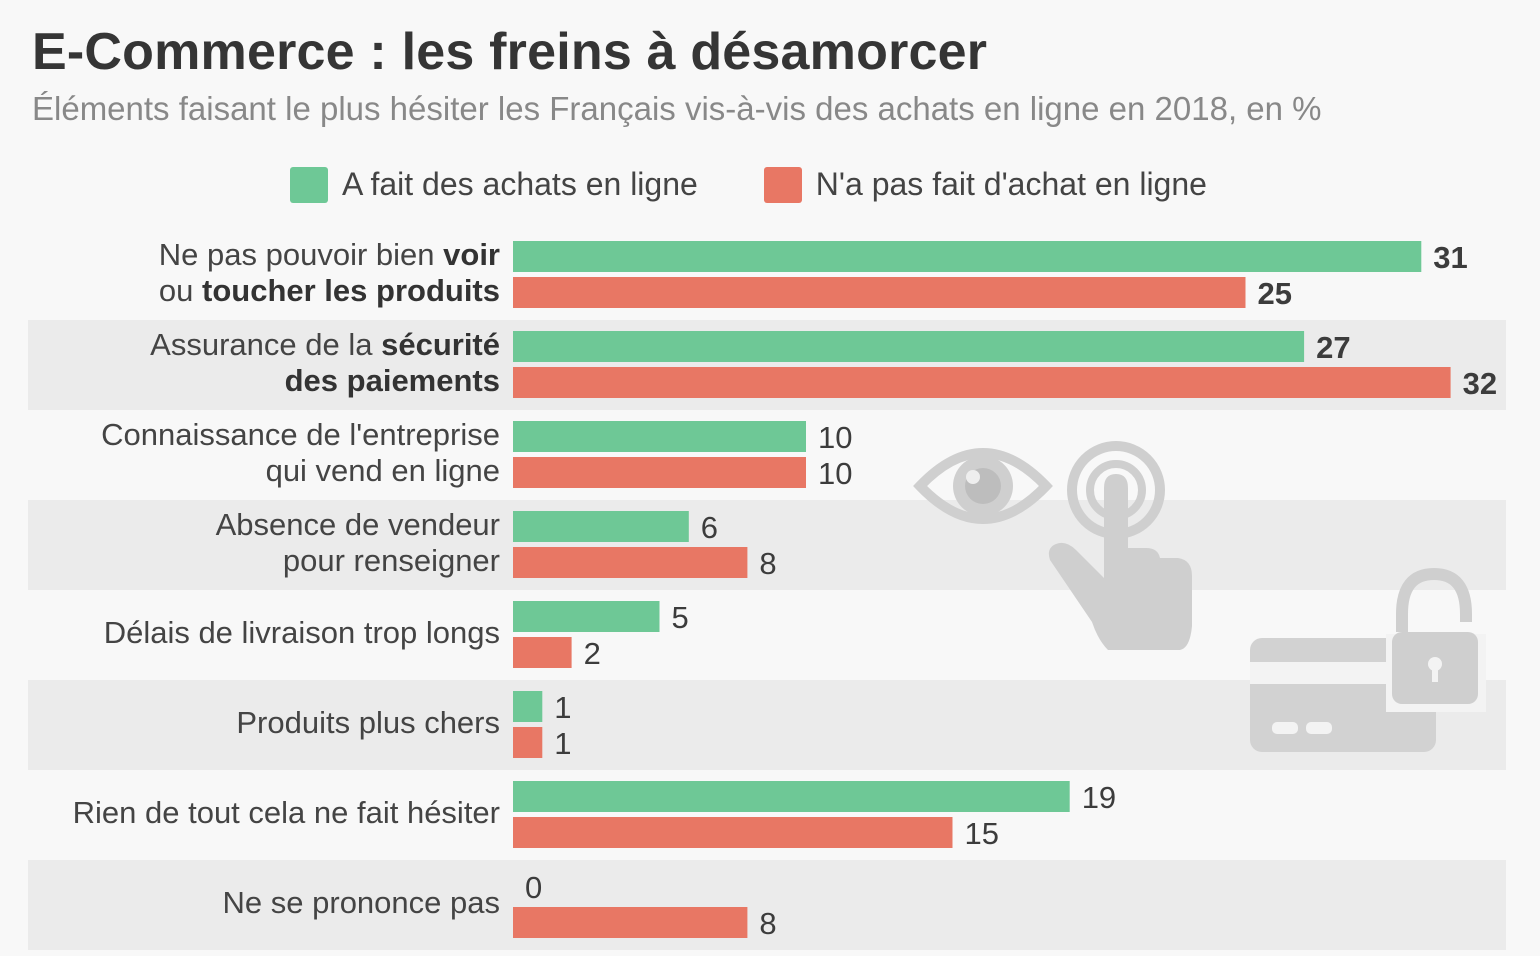 The image size is (1540, 956). I want to click on category-label-part: pour renseigner, so click(391, 560).